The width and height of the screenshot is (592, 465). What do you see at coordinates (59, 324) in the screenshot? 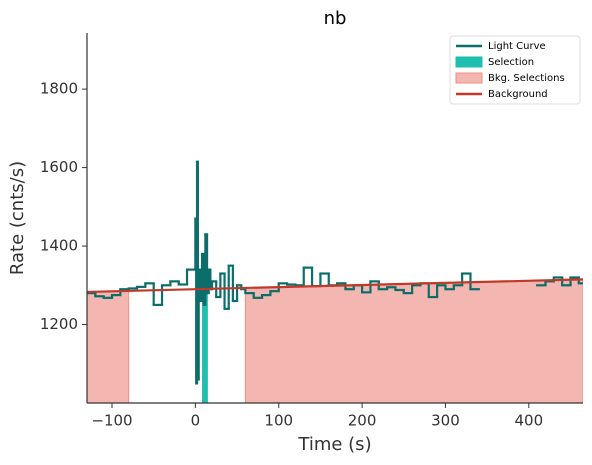
I see `y-tick-label: 1200` at bounding box center [59, 324].